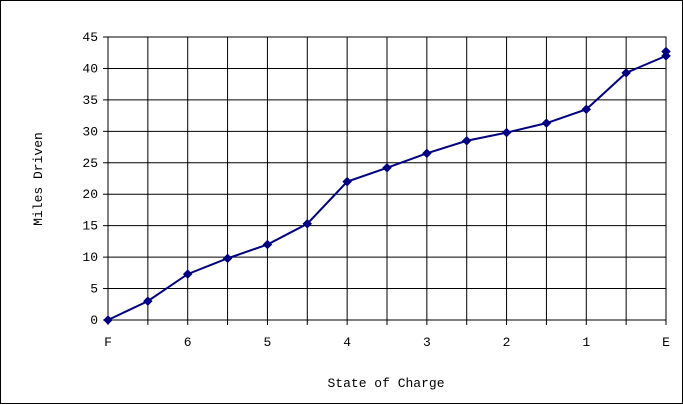 The height and width of the screenshot is (405, 683). I want to click on x-axis-title: State of Charge, so click(385, 383).